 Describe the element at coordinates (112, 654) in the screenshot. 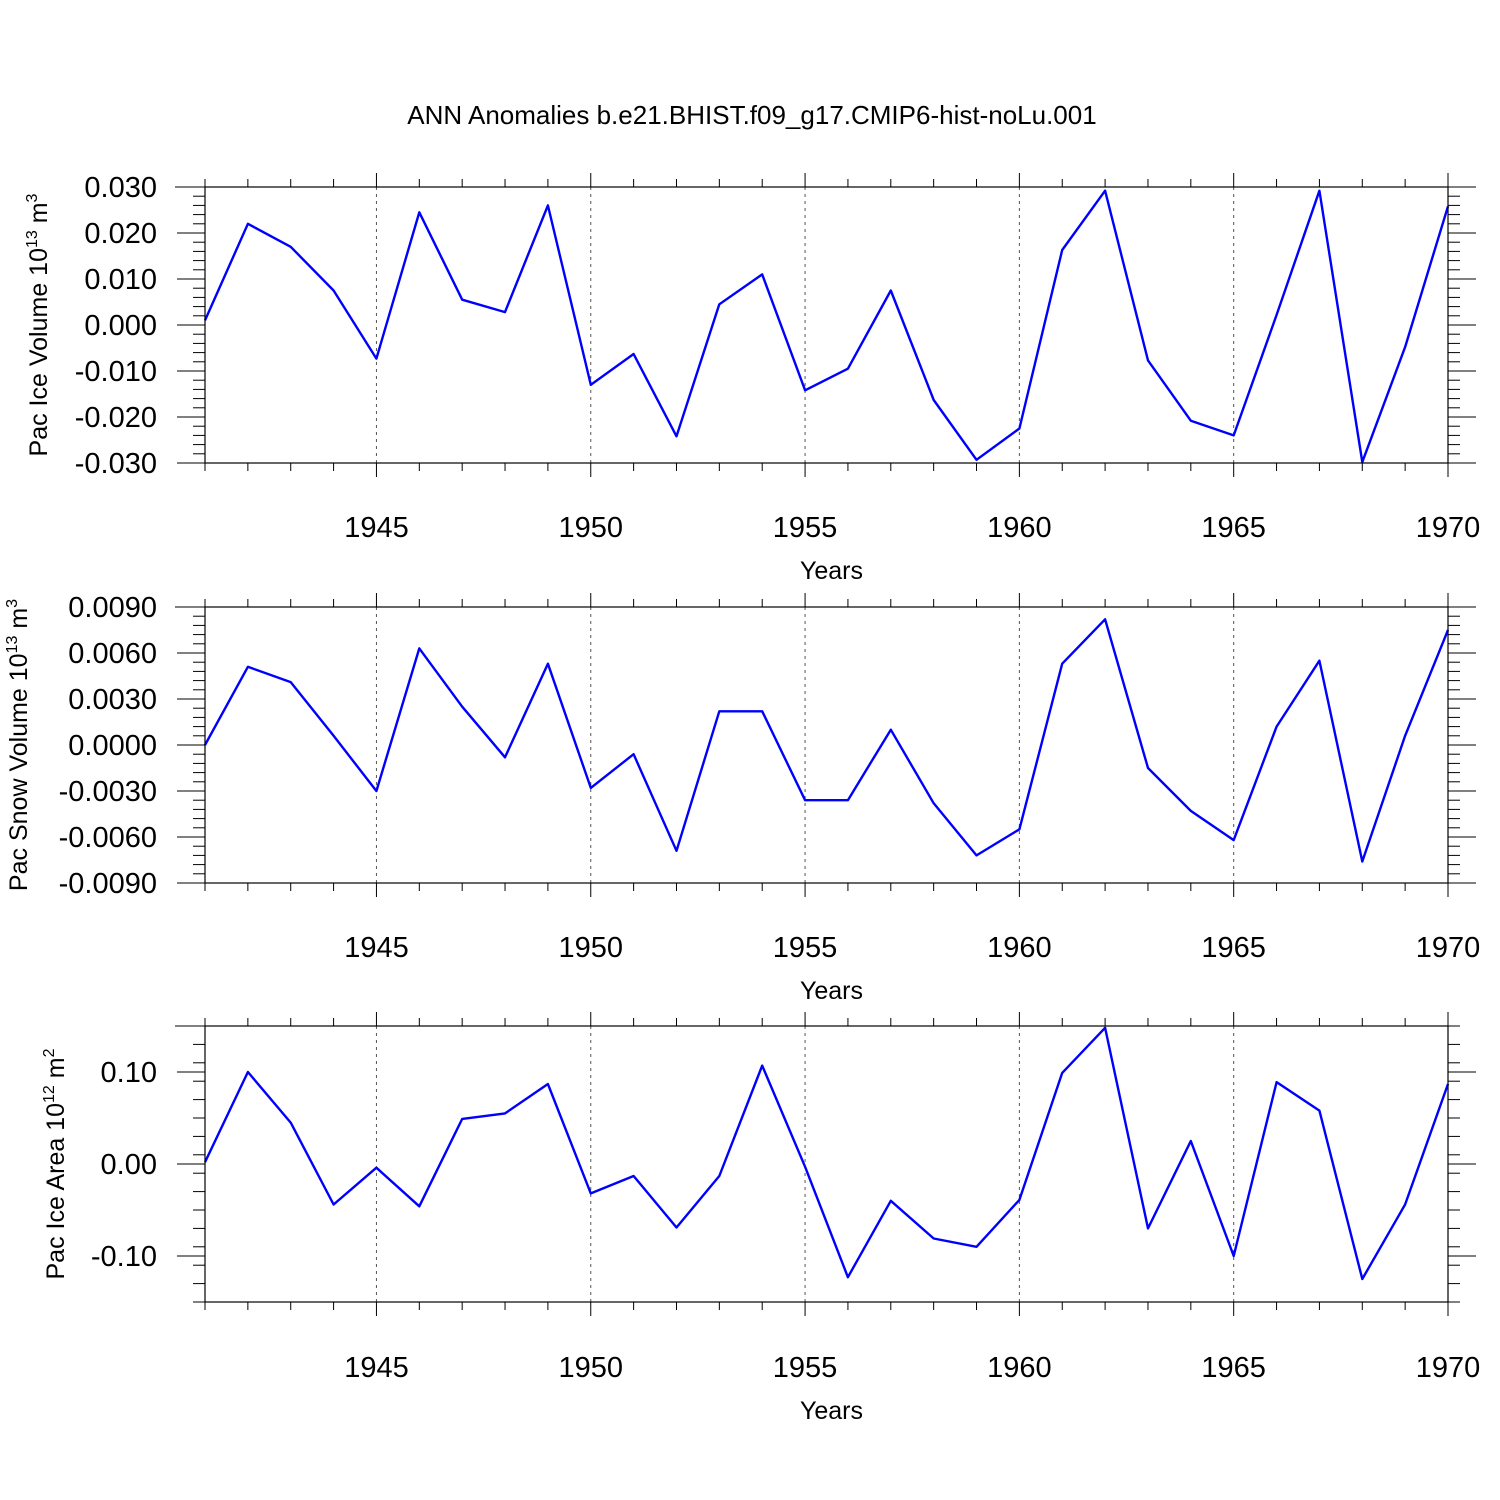

I see `y-tick-label: 0.0060` at that location.